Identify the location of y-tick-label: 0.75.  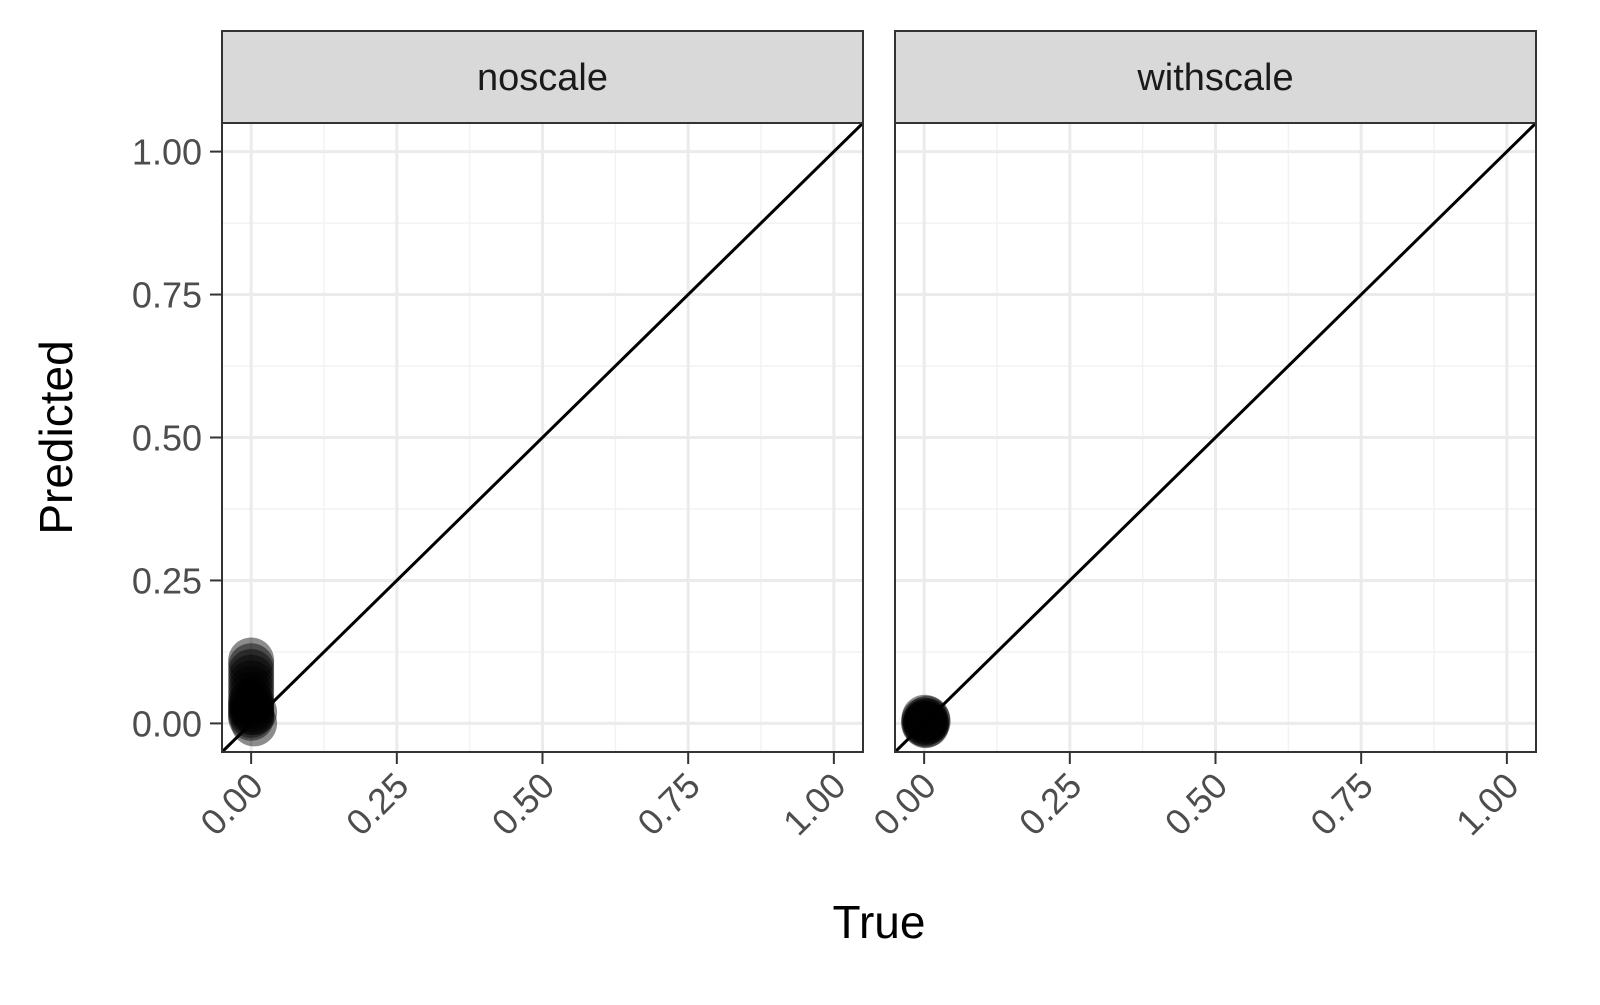
(167, 295).